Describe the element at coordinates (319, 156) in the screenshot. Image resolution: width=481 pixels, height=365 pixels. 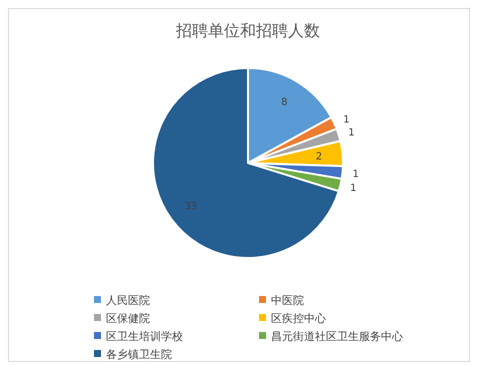
I see `data-label: 2` at that location.